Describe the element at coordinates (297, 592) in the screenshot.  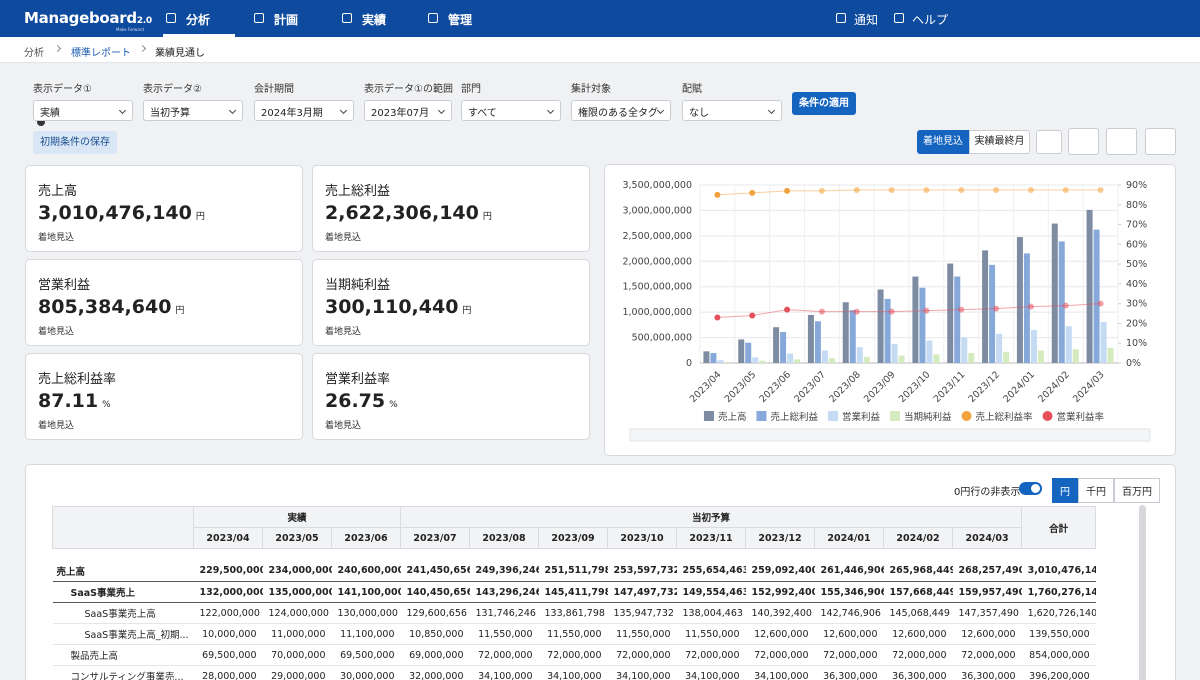
I see `cell: 135,000,000` at that location.